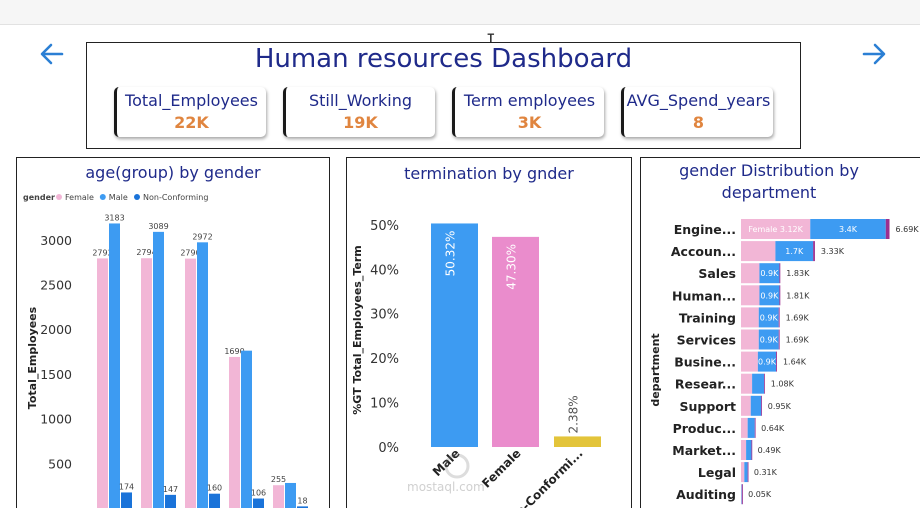 This screenshot has height=508, width=920. I want to click on total-label: 0.31K, so click(766, 472).